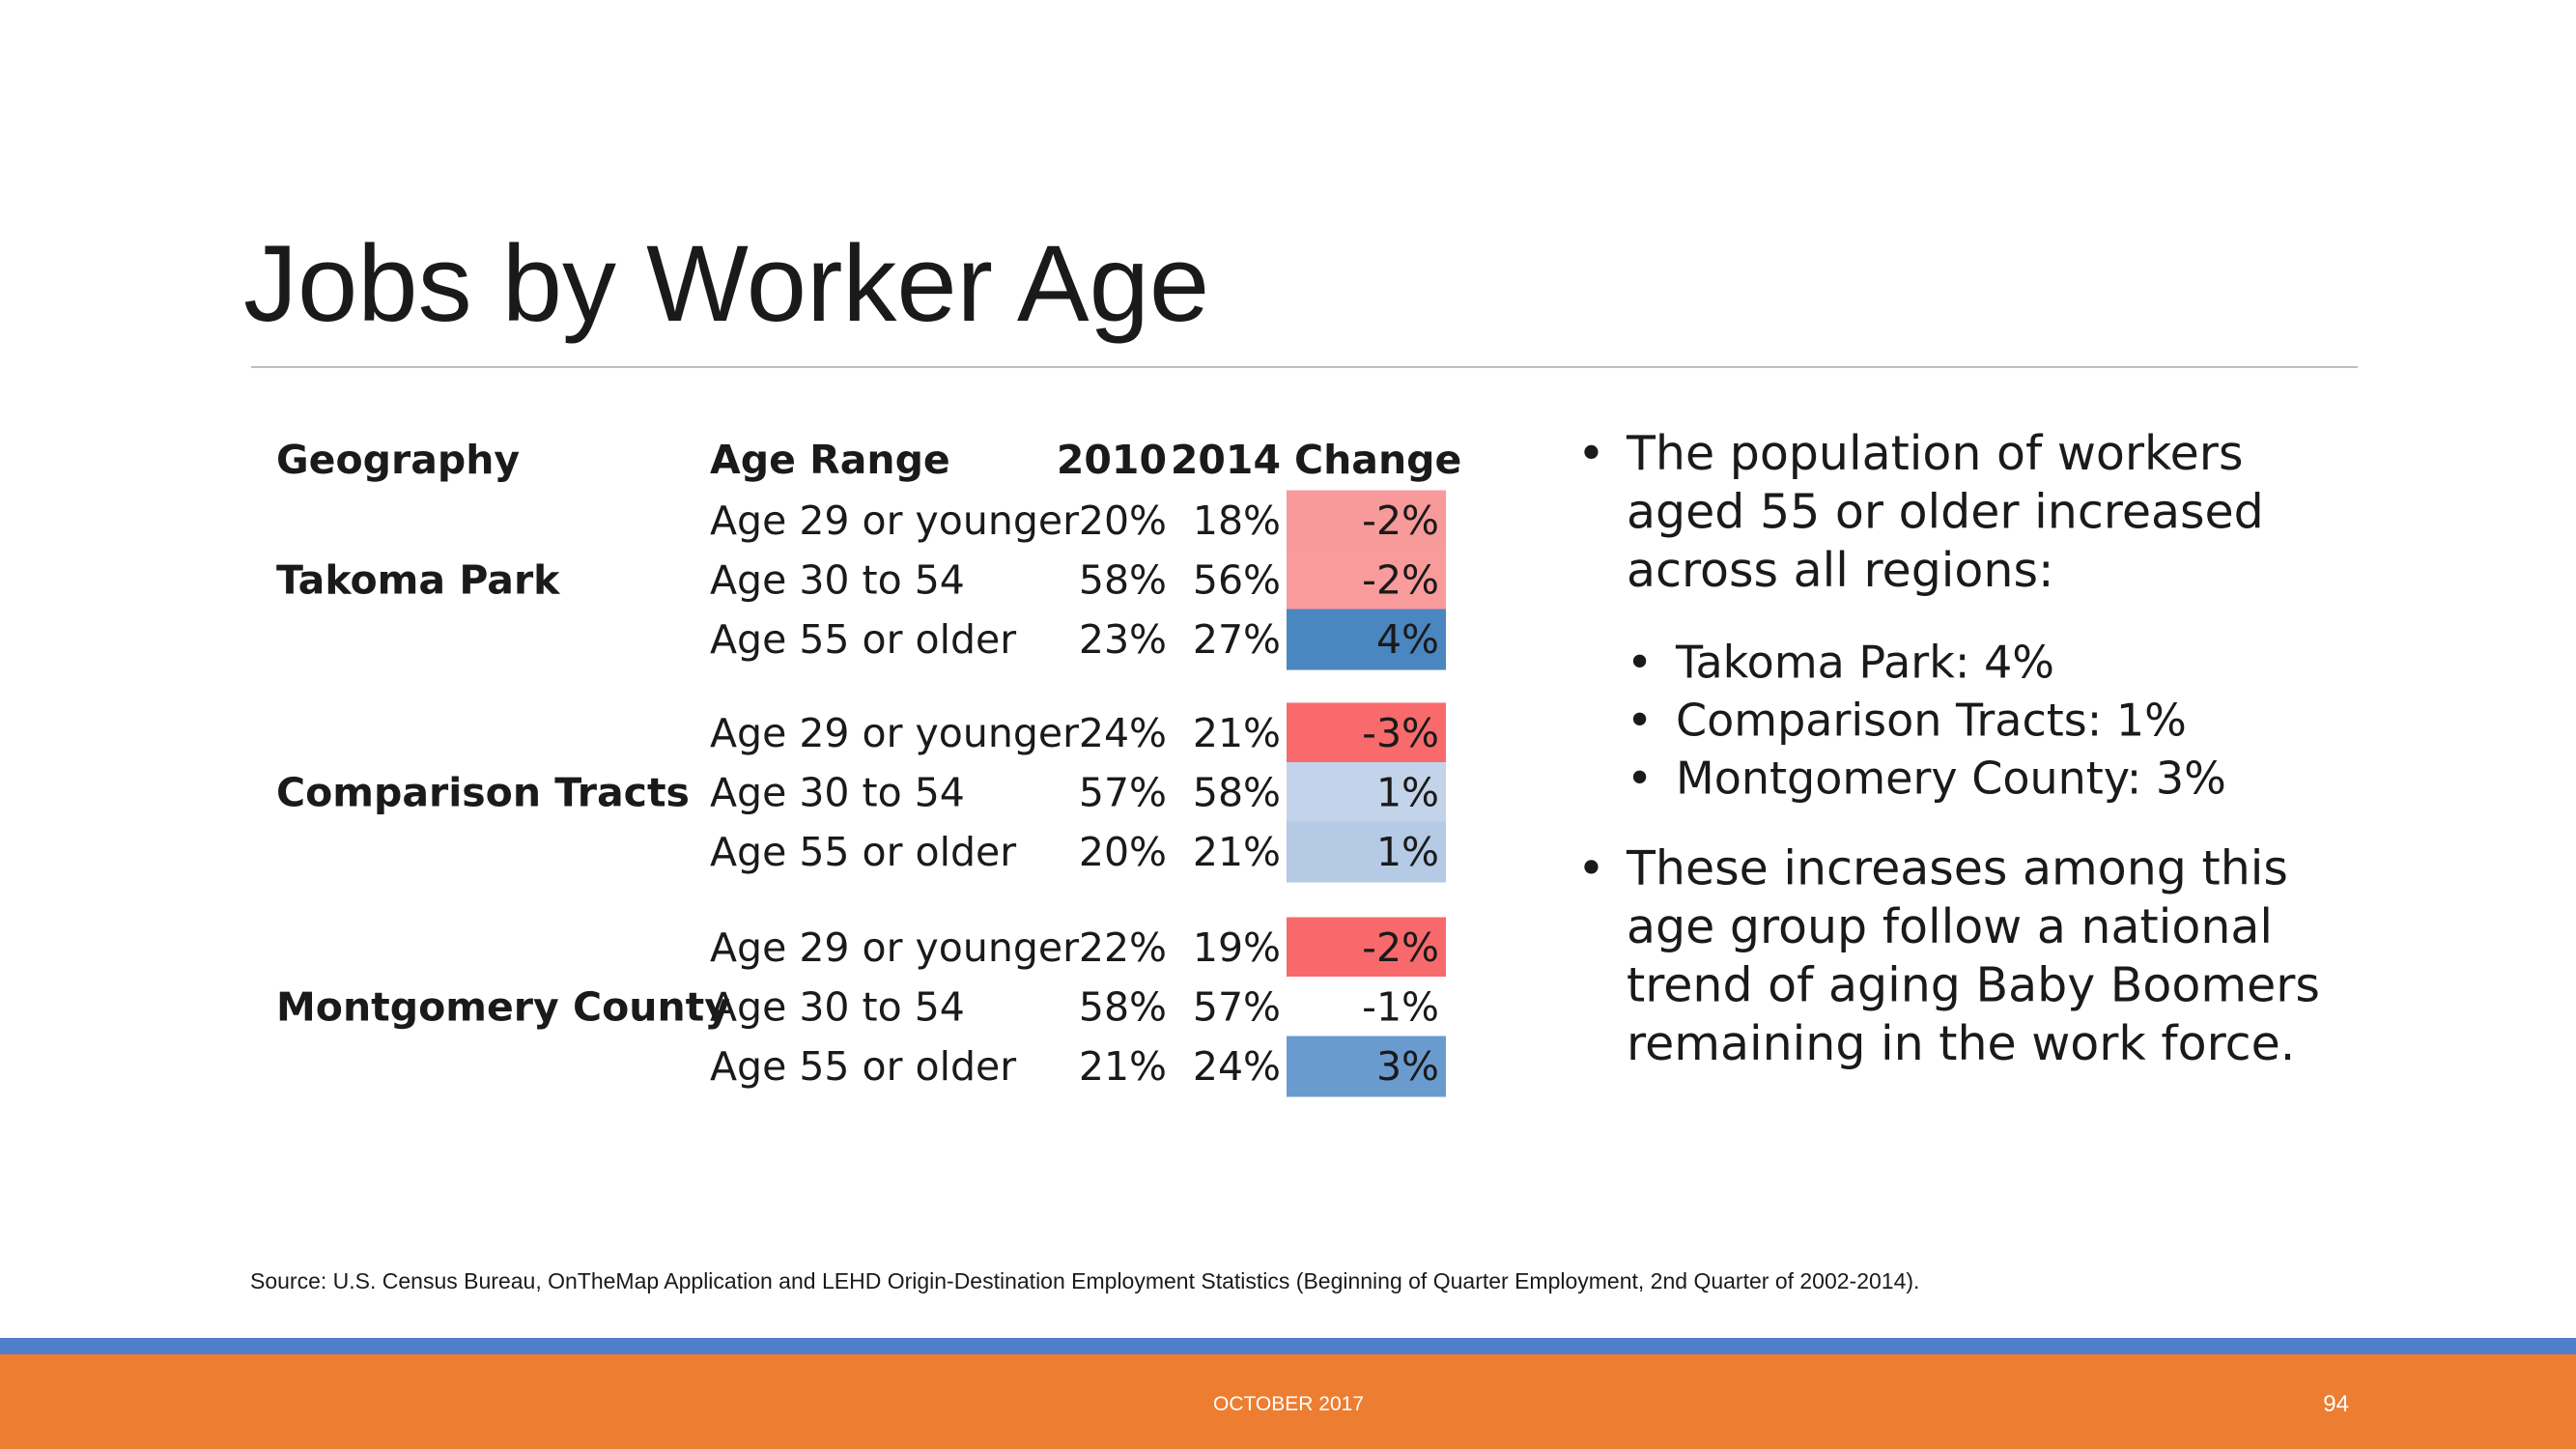 This screenshot has width=2576, height=1449. What do you see at coordinates (1400, 1008) in the screenshot?
I see `change-value: -1%` at bounding box center [1400, 1008].